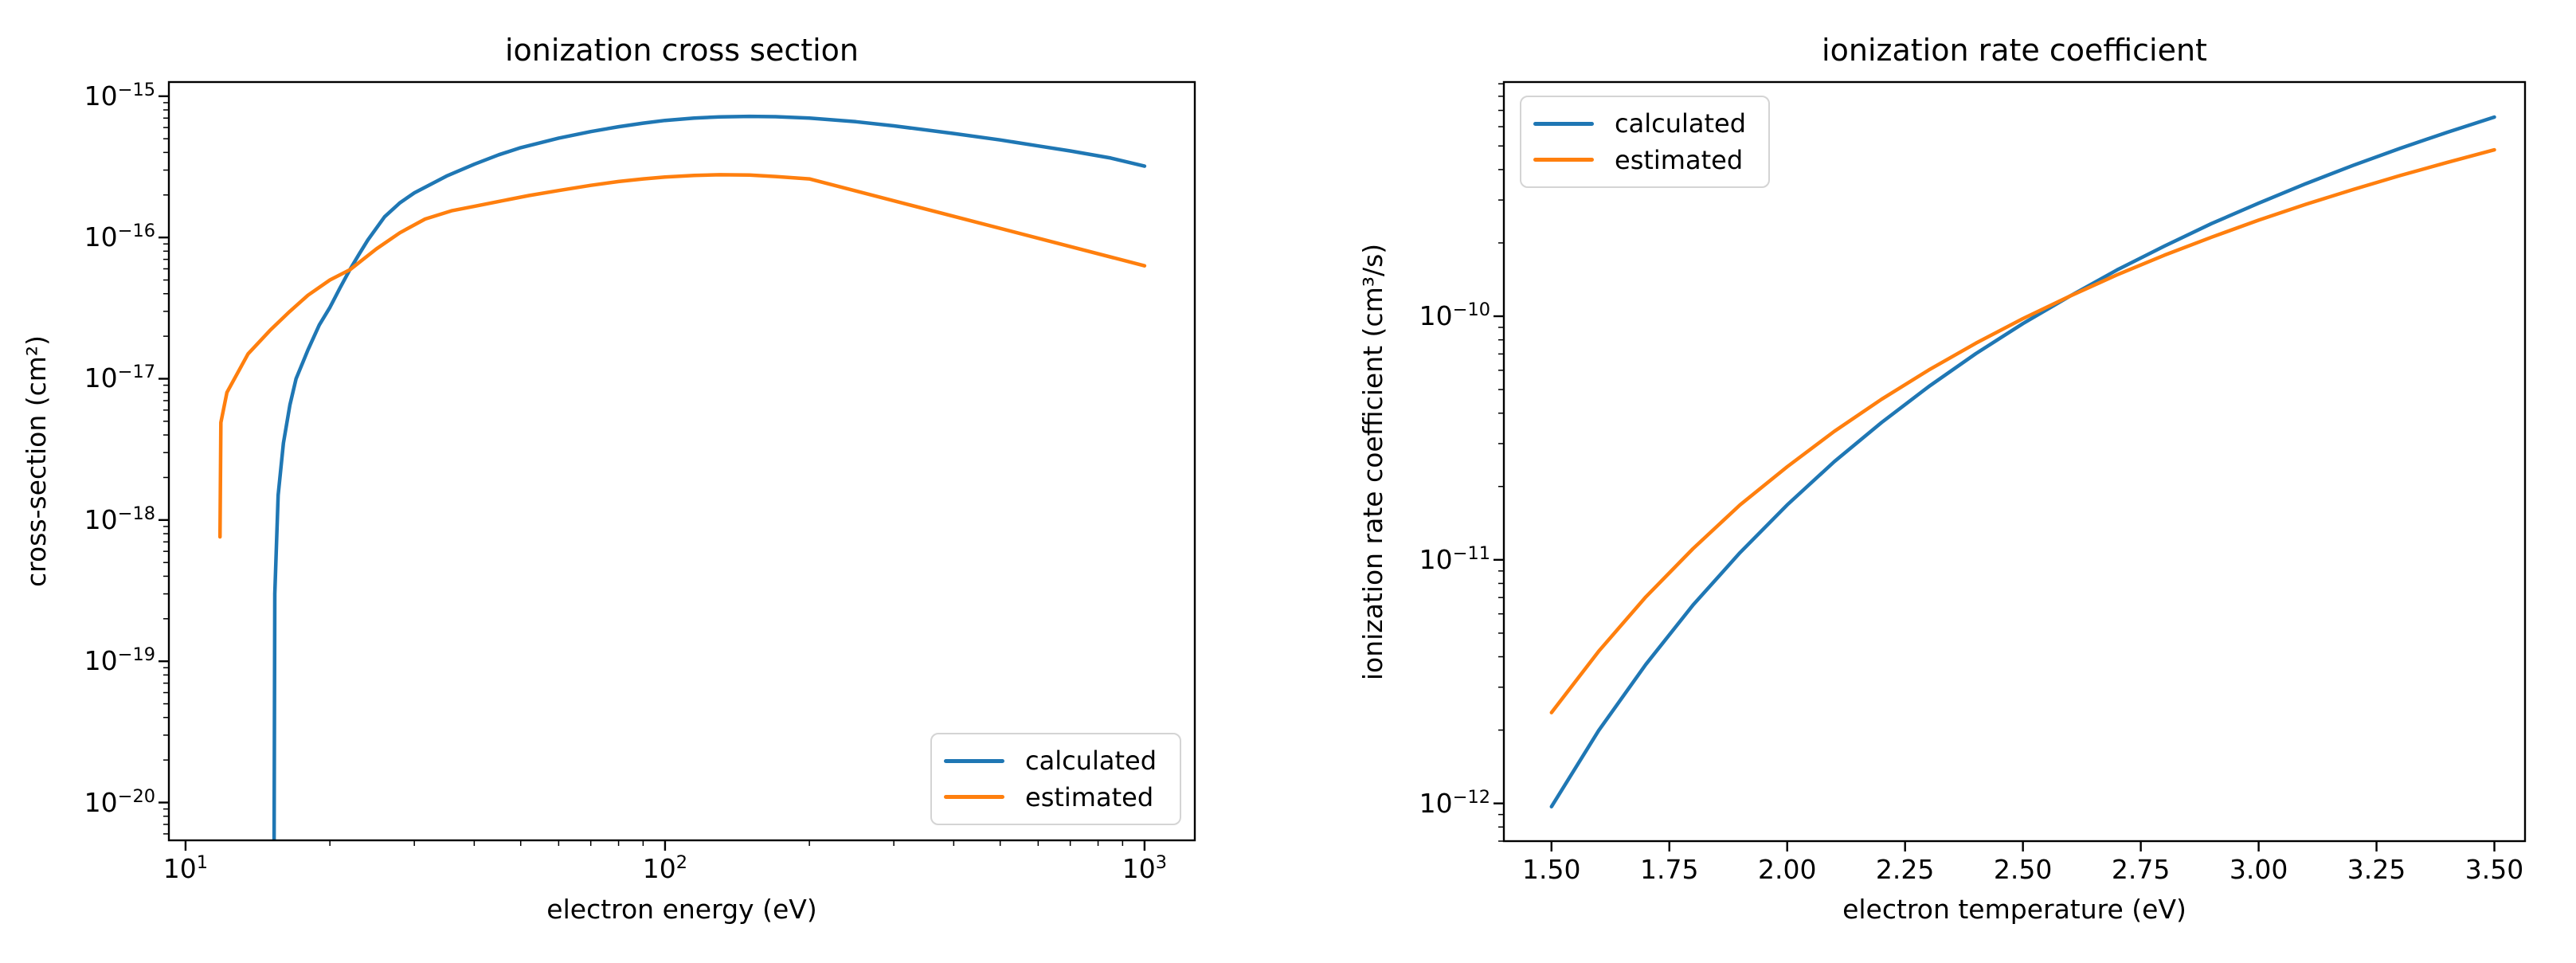 The width and height of the screenshot is (2576, 963). What do you see at coordinates (2014, 909) in the screenshot?
I see `right-x-axis-label: electron temperature (eV)` at bounding box center [2014, 909].